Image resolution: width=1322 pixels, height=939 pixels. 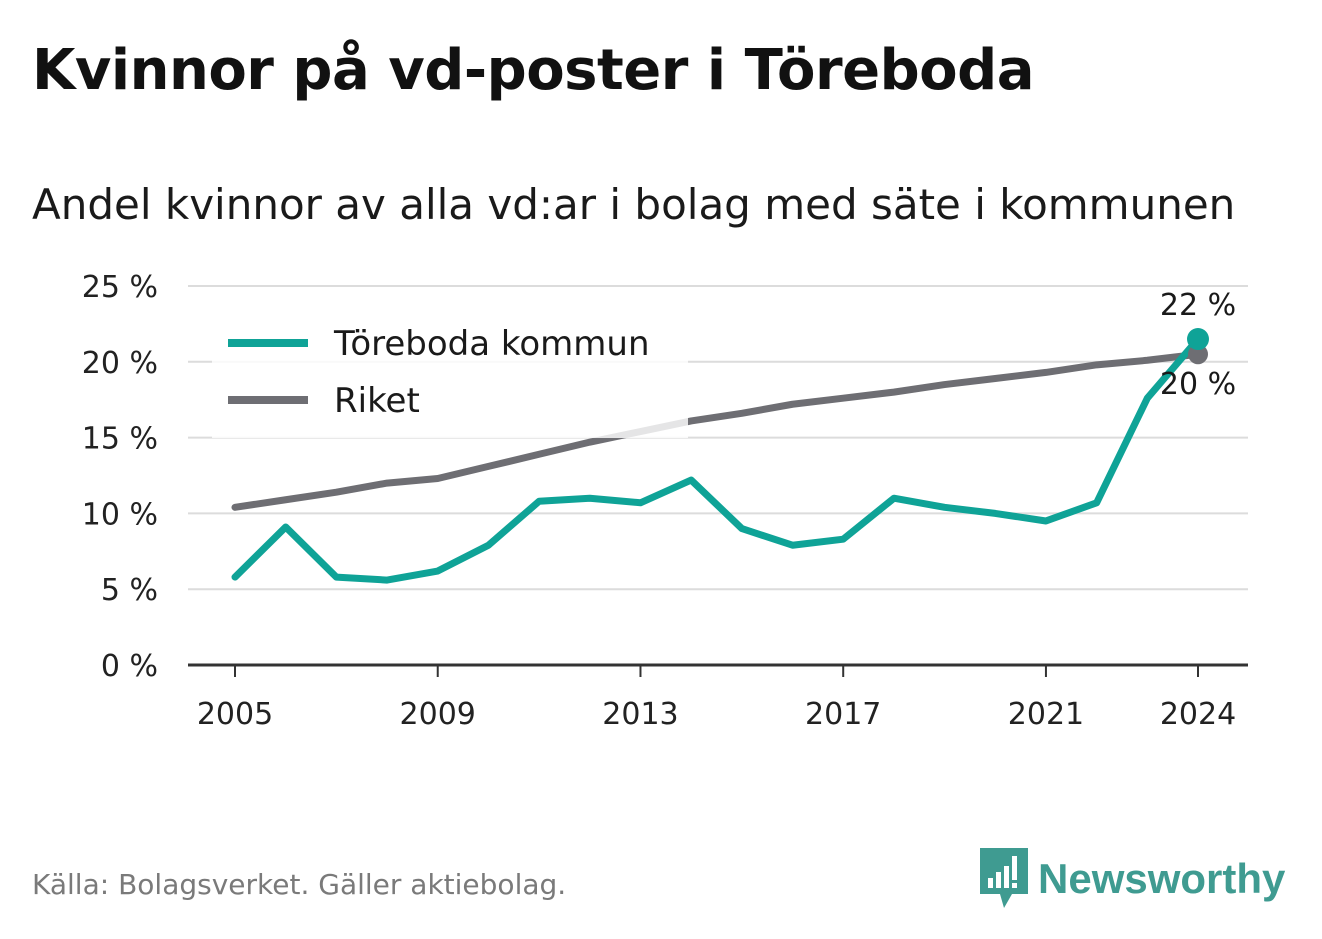 What do you see at coordinates (1198, 714) in the screenshot?
I see `x-tick-label: 2024` at bounding box center [1198, 714].